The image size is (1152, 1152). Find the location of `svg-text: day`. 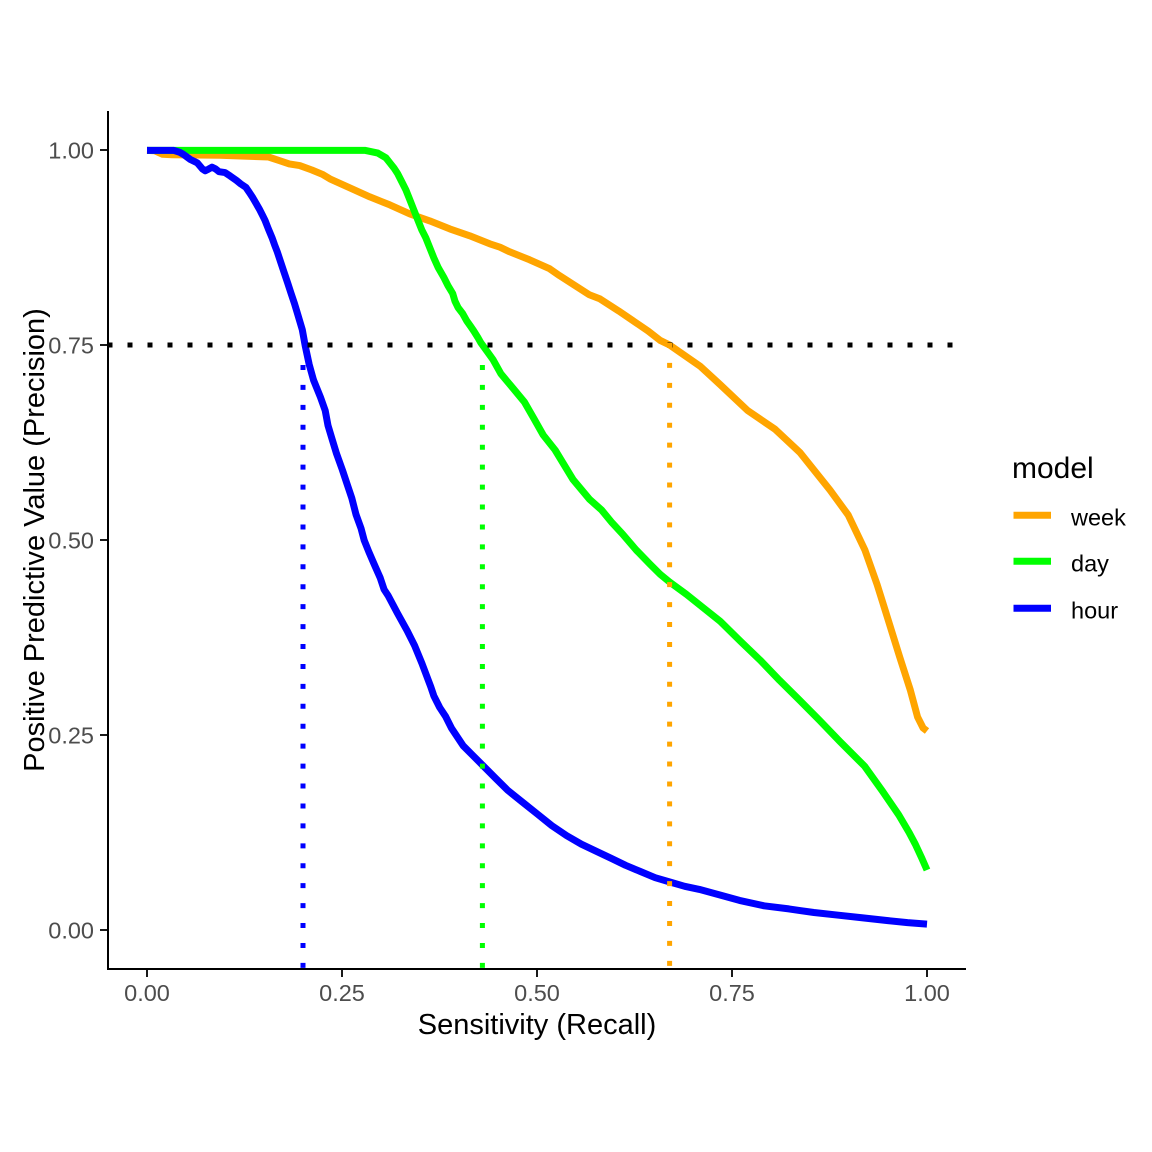

svg-text: day is located at coordinates (1090, 564).